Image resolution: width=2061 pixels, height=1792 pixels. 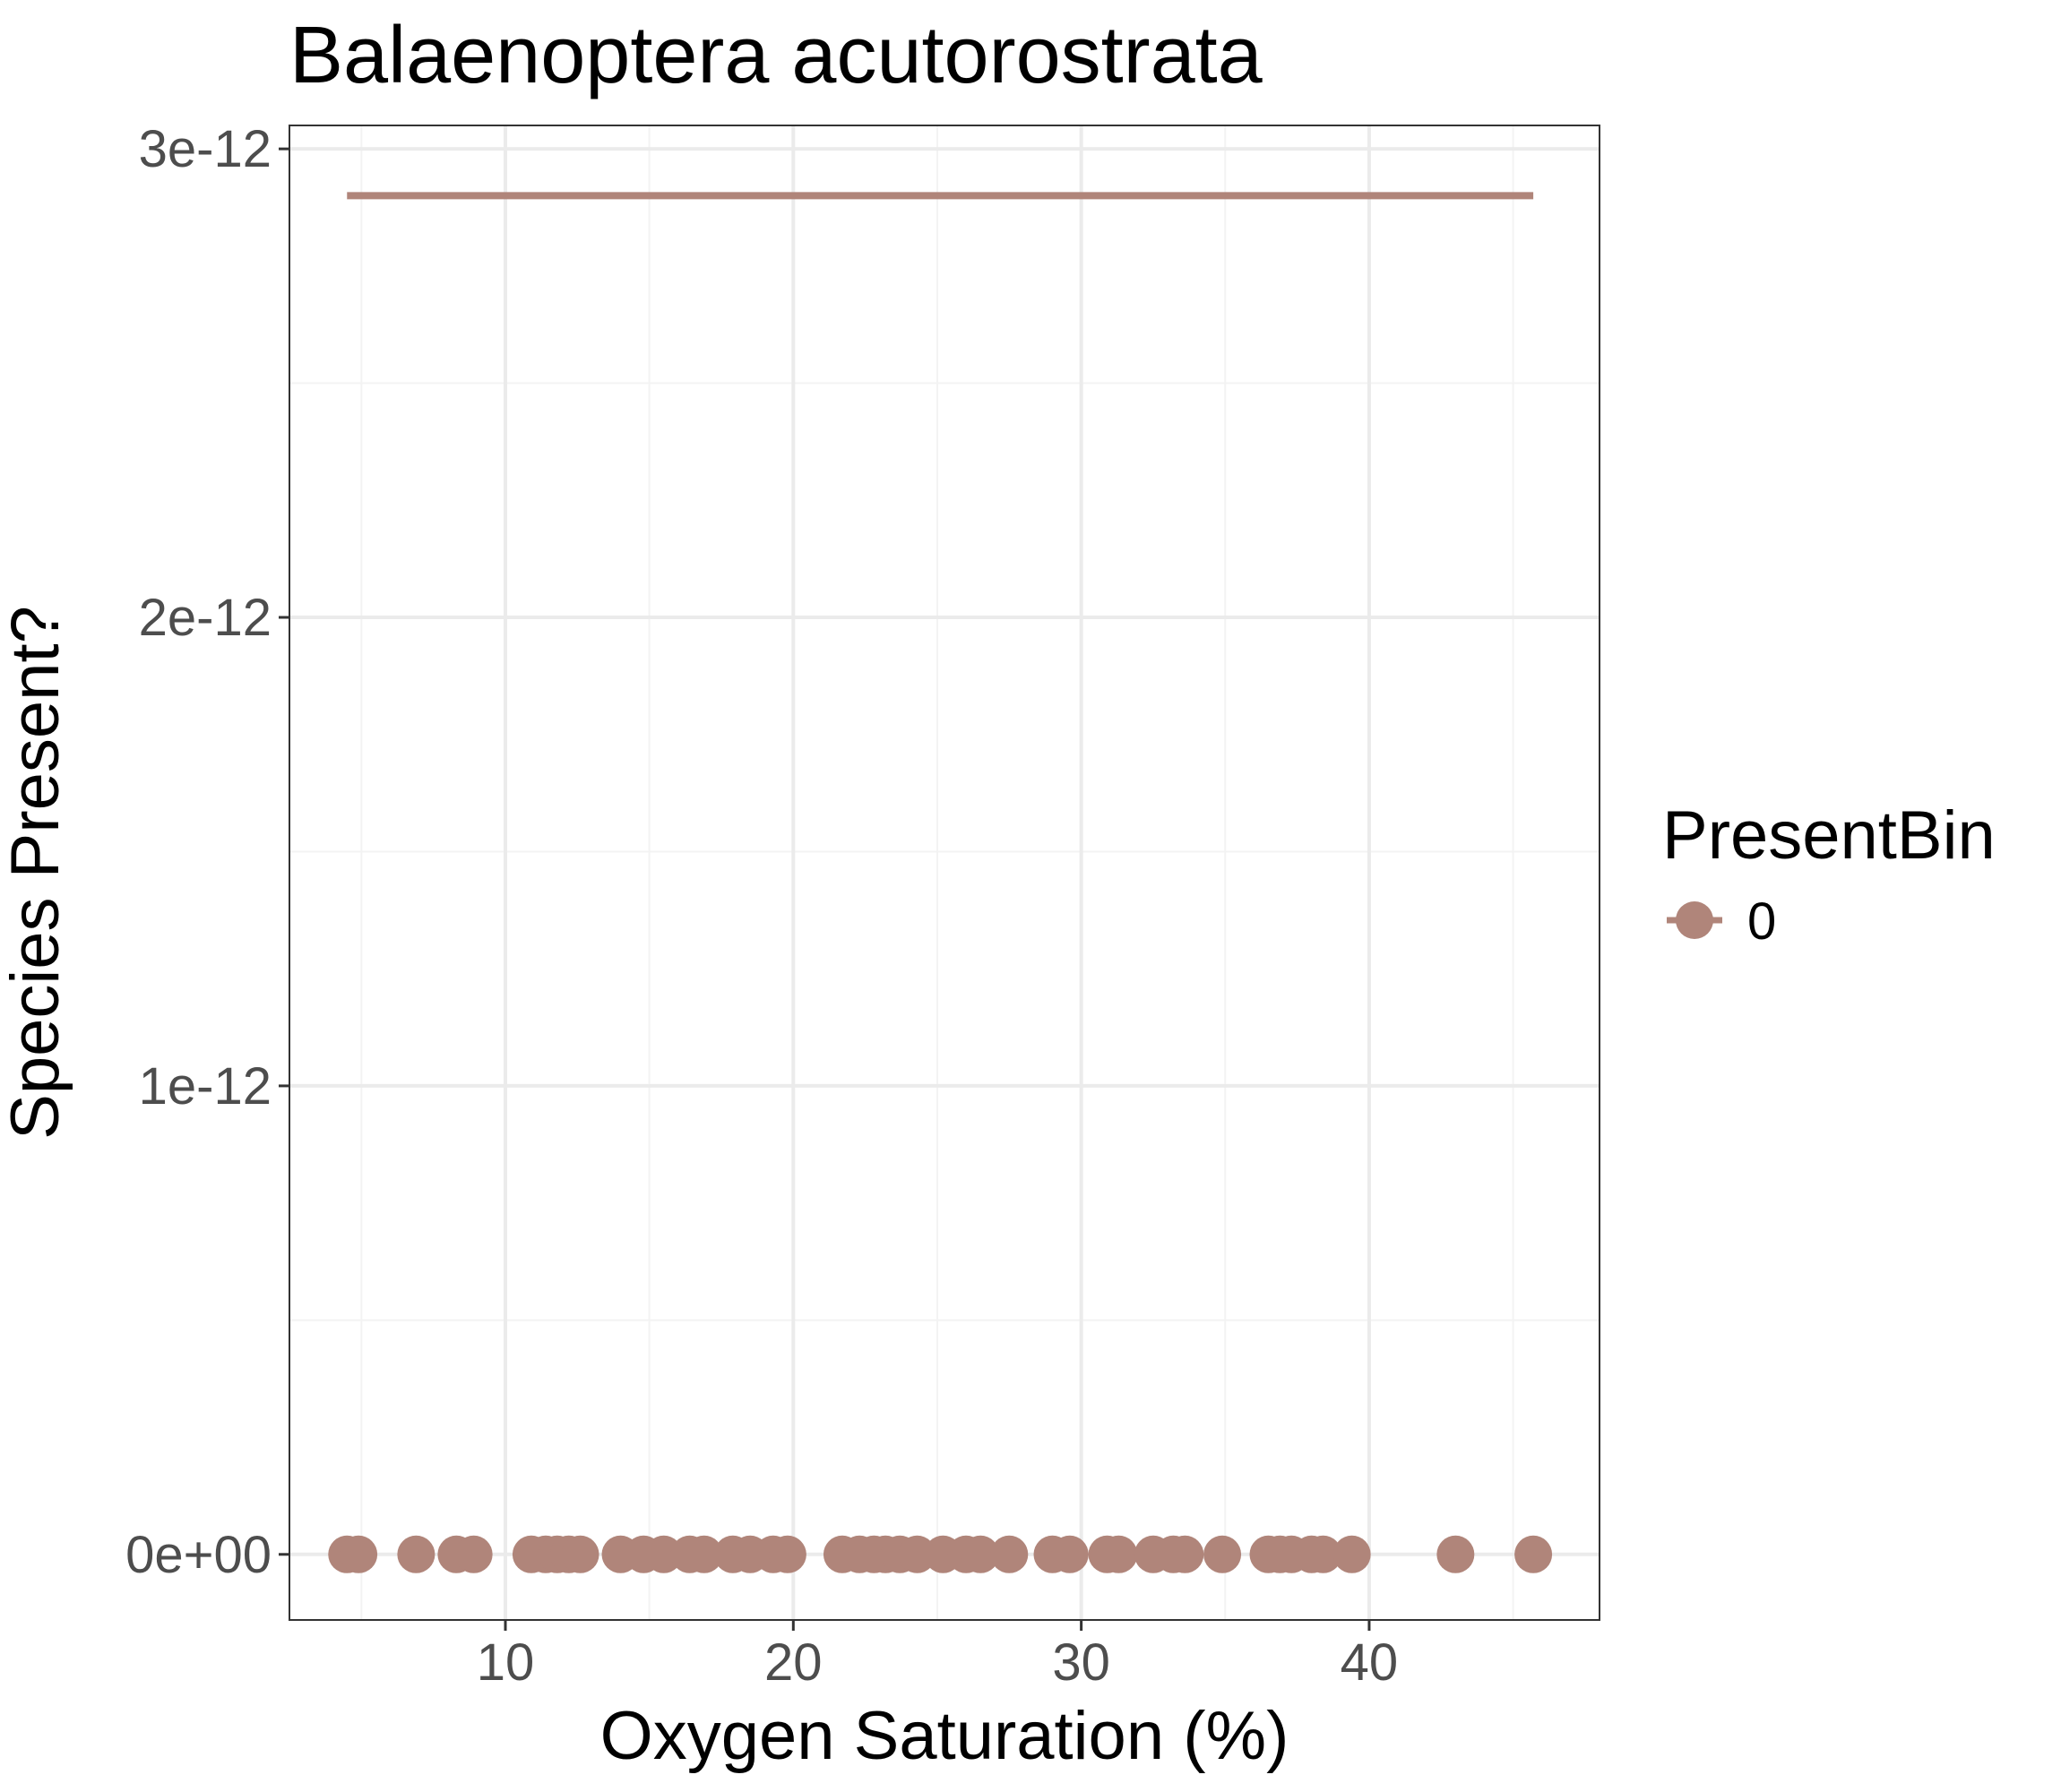 What do you see at coordinates (940, 1554) in the screenshot?
I see `data-points` at bounding box center [940, 1554].